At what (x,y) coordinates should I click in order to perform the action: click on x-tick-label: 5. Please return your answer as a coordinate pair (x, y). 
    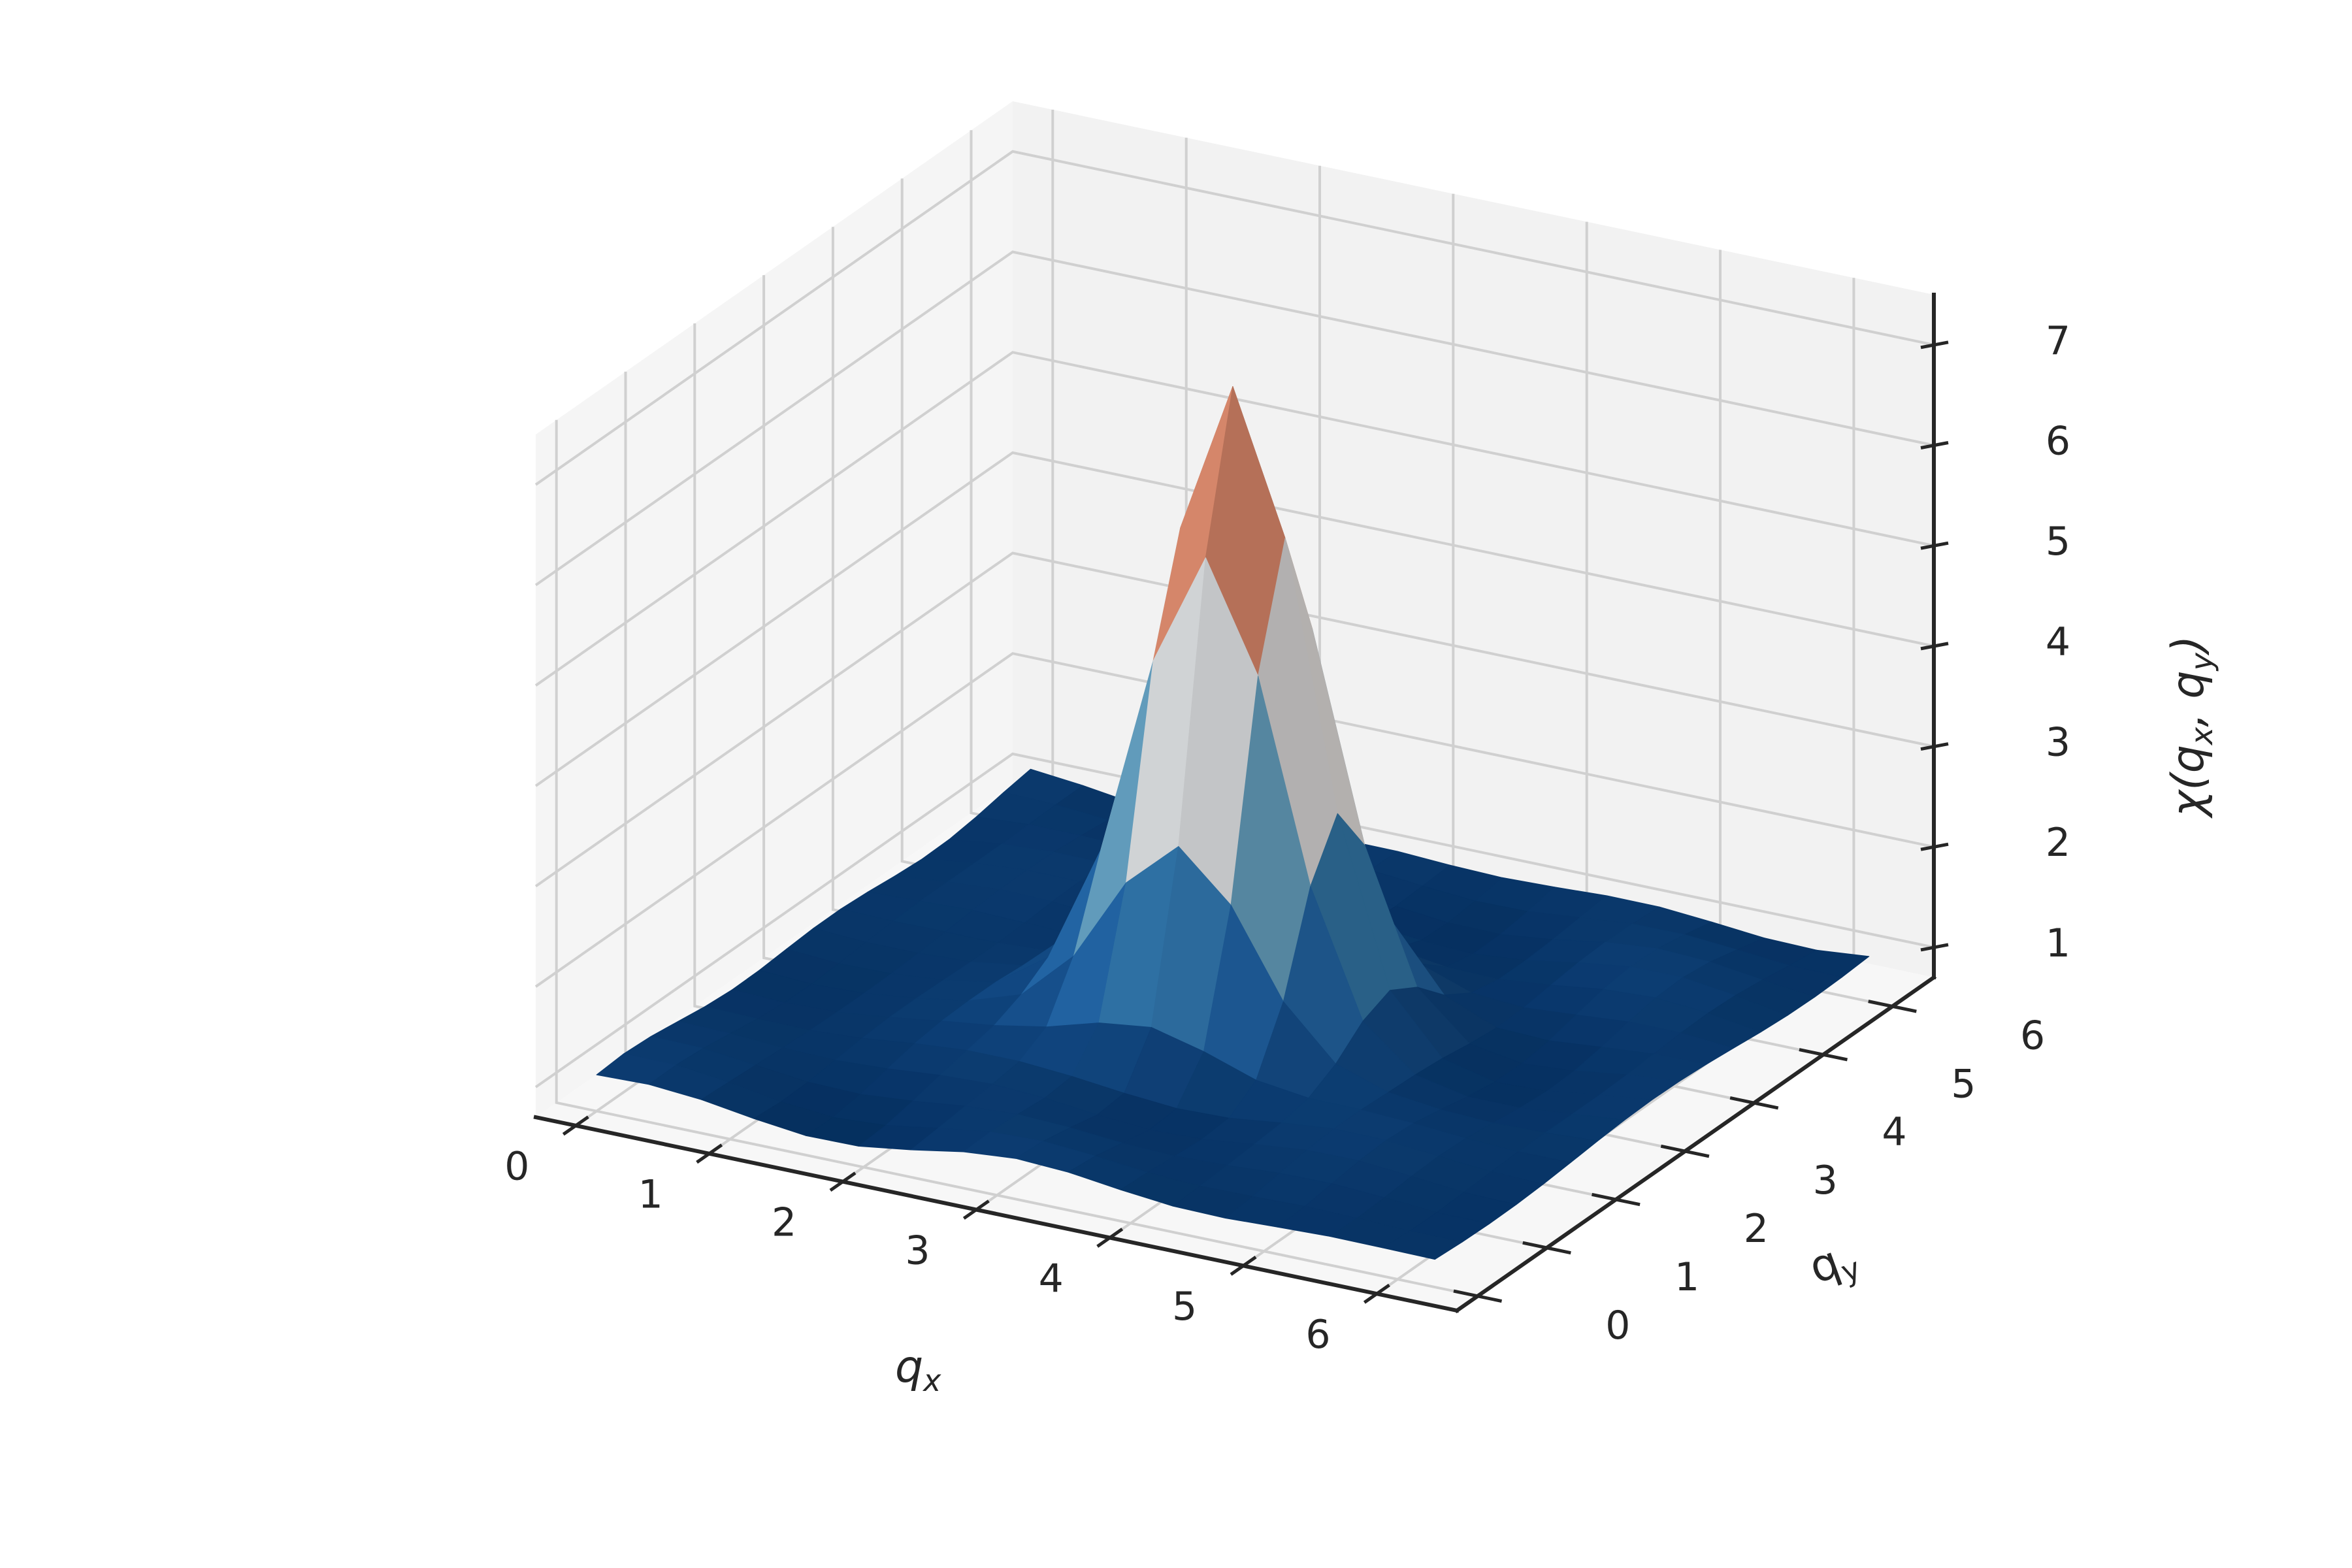
    Looking at the image, I should click on (1184, 1307).